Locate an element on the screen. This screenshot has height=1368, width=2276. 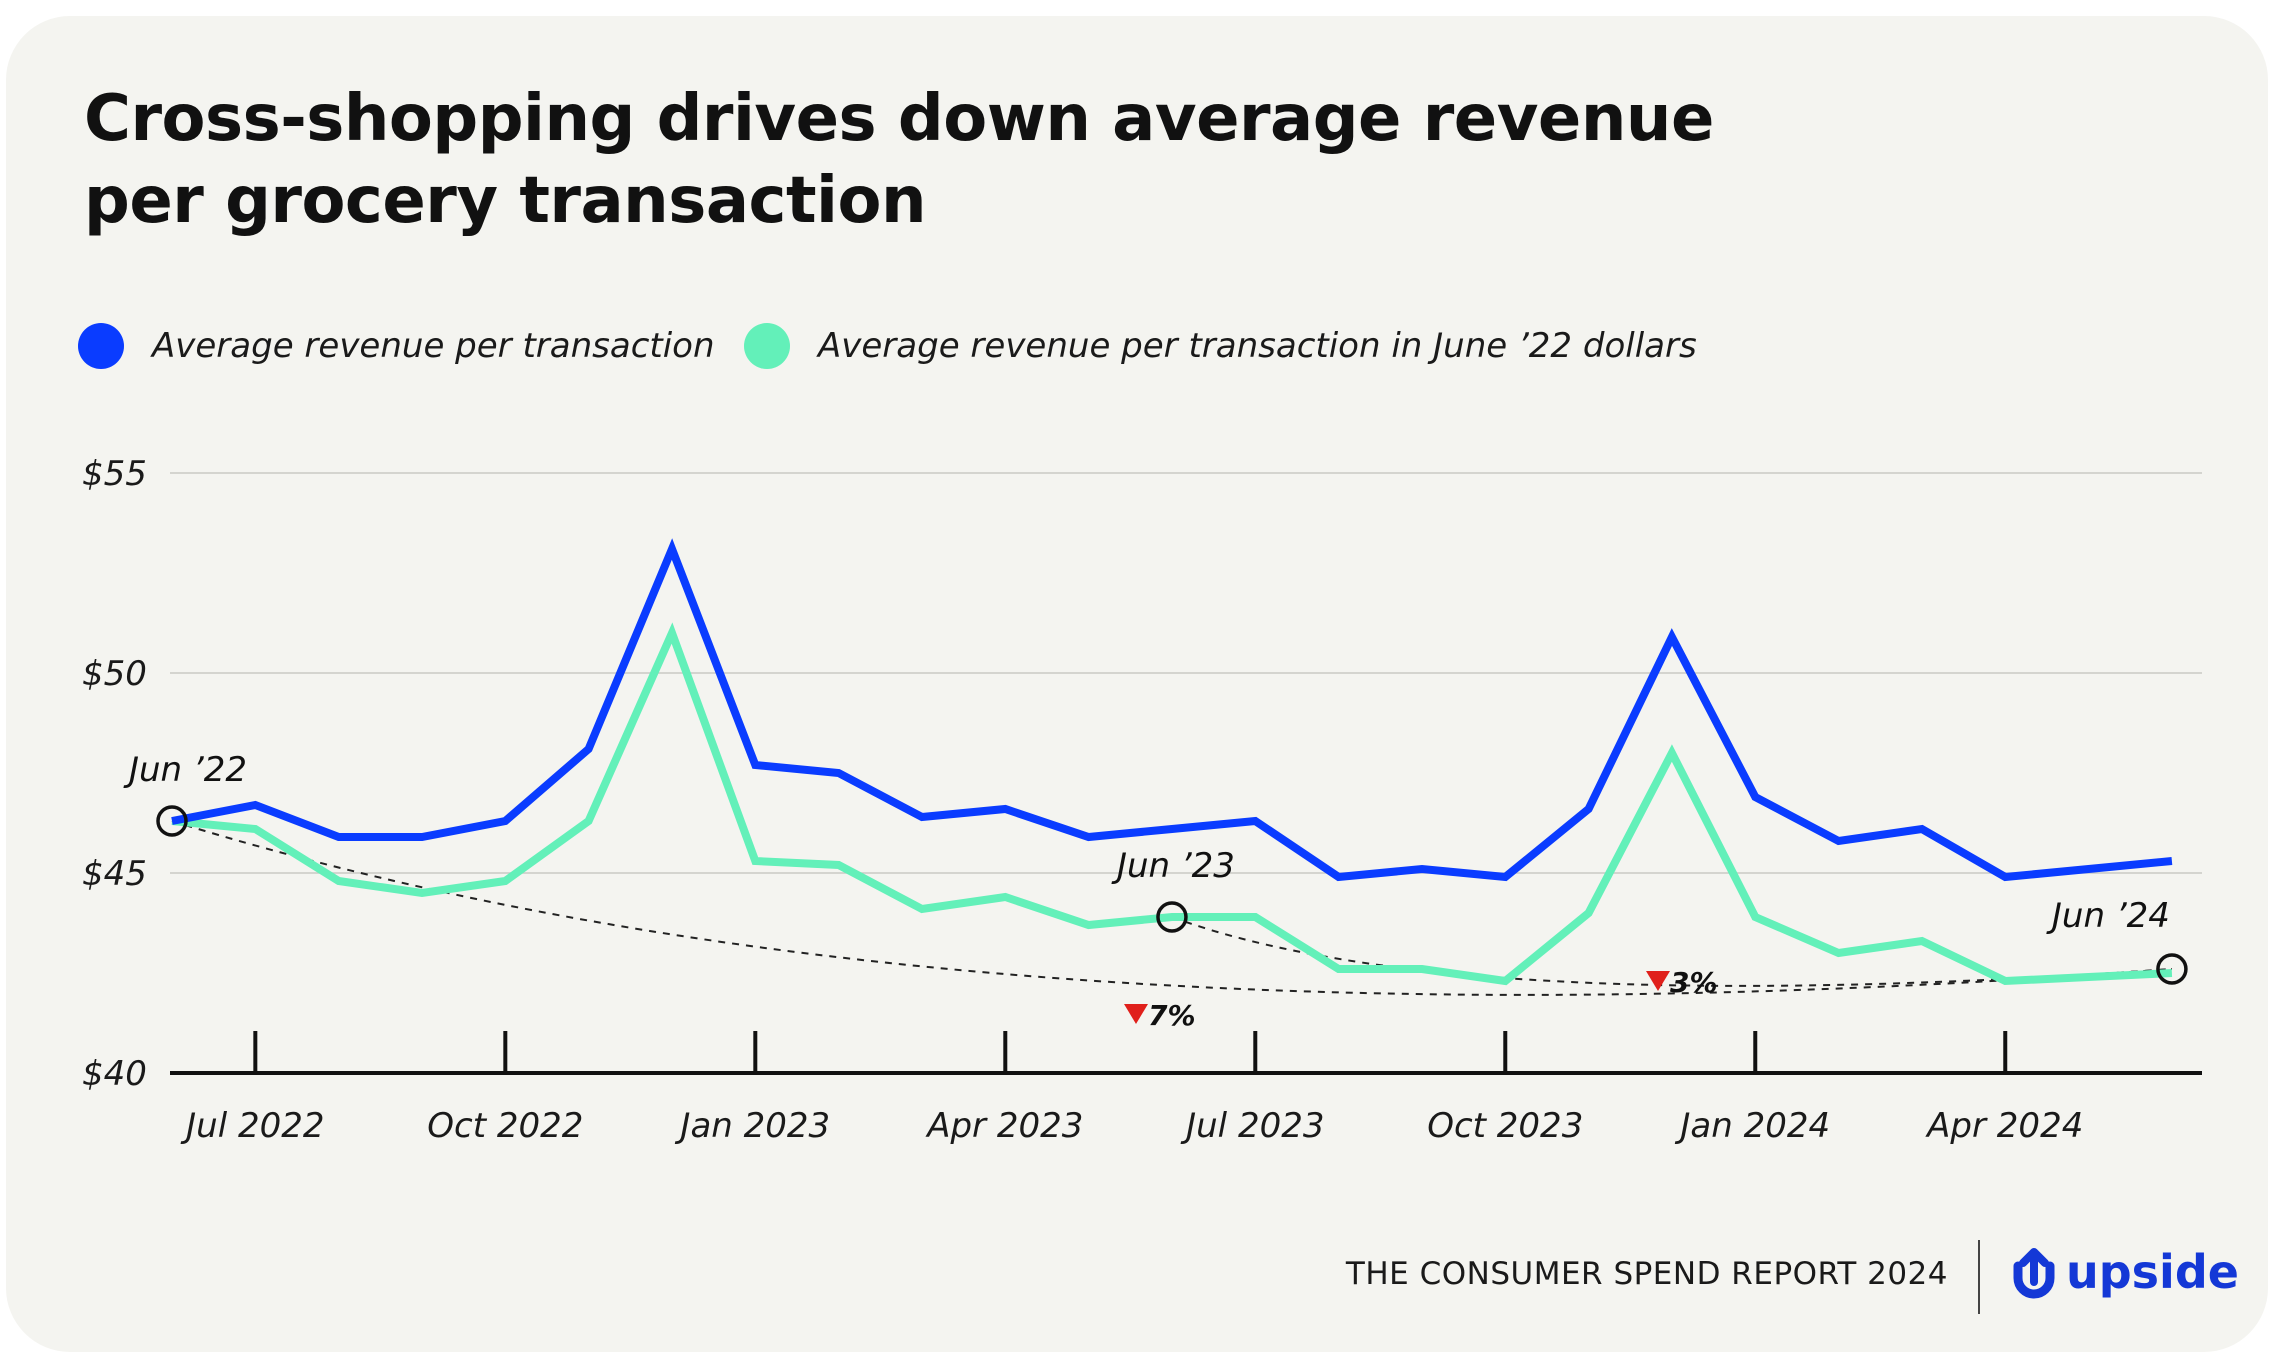
legend-swatch-real is located at coordinates (767, 346).